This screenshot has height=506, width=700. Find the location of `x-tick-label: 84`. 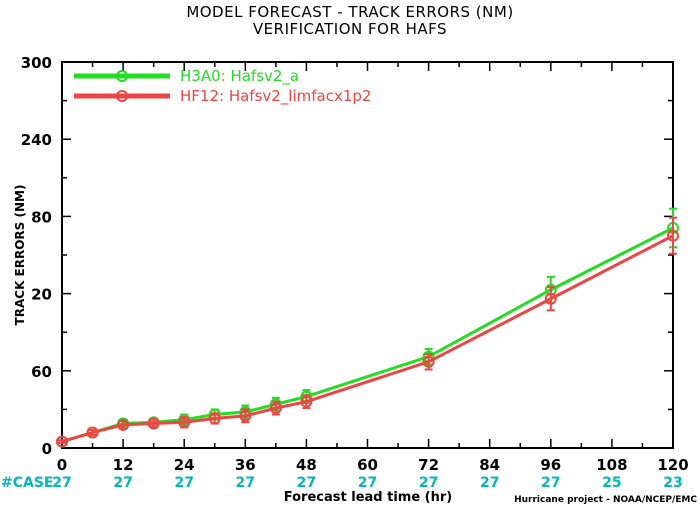

x-tick-label: 84 is located at coordinates (489, 465).